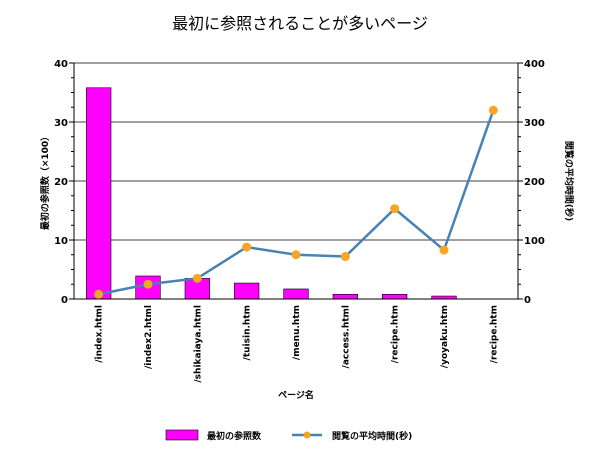 The width and height of the screenshot is (600, 450). What do you see at coordinates (234, 436) in the screenshot?
I see `legend-label-bar: 最初の参照数` at bounding box center [234, 436].